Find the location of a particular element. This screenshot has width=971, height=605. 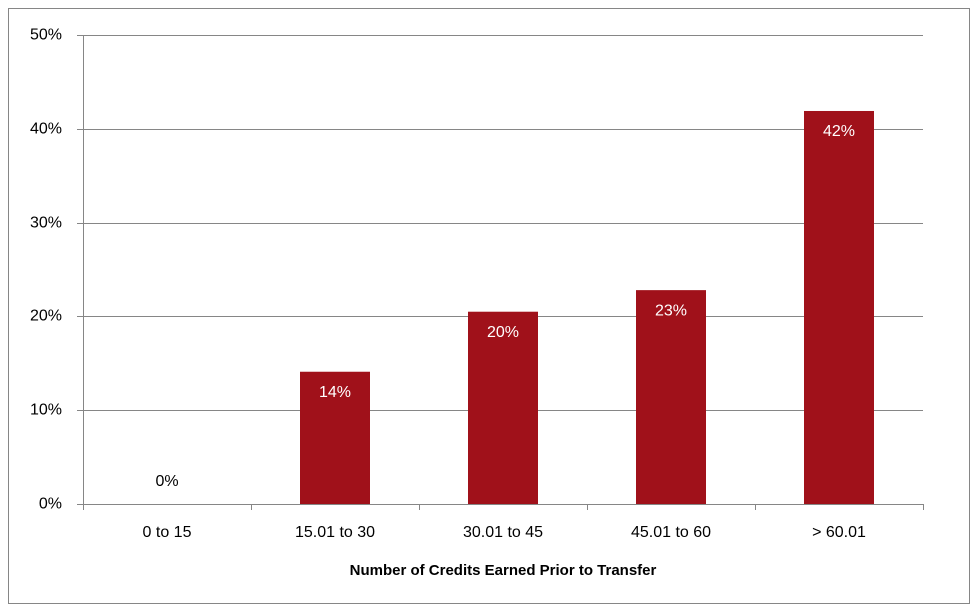

data-label: 20% is located at coordinates (503, 332).